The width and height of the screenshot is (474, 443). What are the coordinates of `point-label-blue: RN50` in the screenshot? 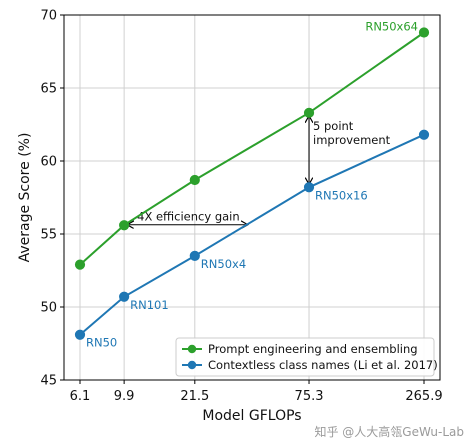 It's located at (101, 343).